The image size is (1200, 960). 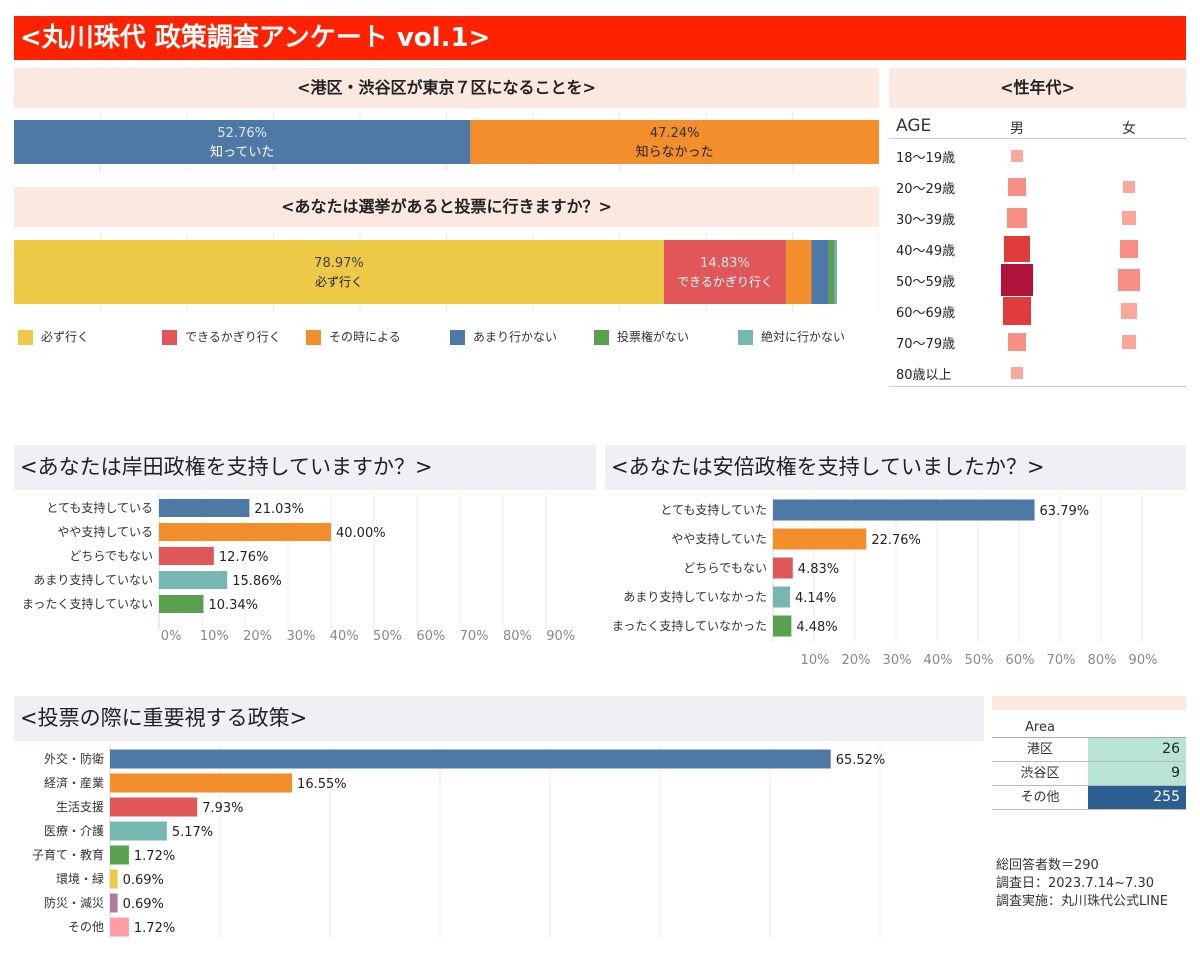 I want to click on area-row-value: 9, so click(x=1137, y=773).